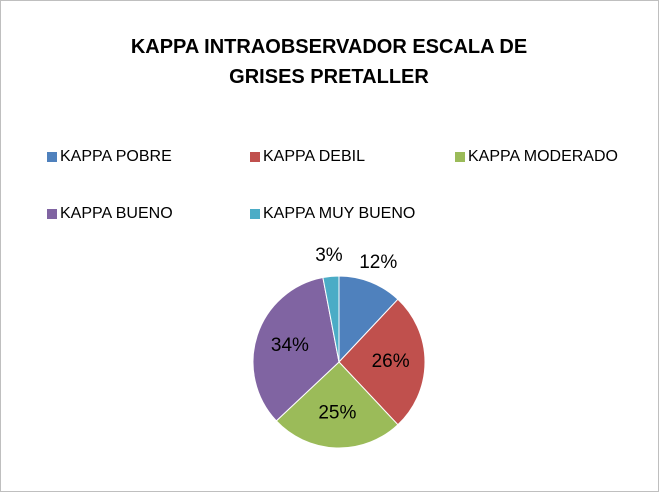 The width and height of the screenshot is (659, 492). What do you see at coordinates (339, 213) in the screenshot?
I see `legend-label: KAPPA MUY BUENO` at bounding box center [339, 213].